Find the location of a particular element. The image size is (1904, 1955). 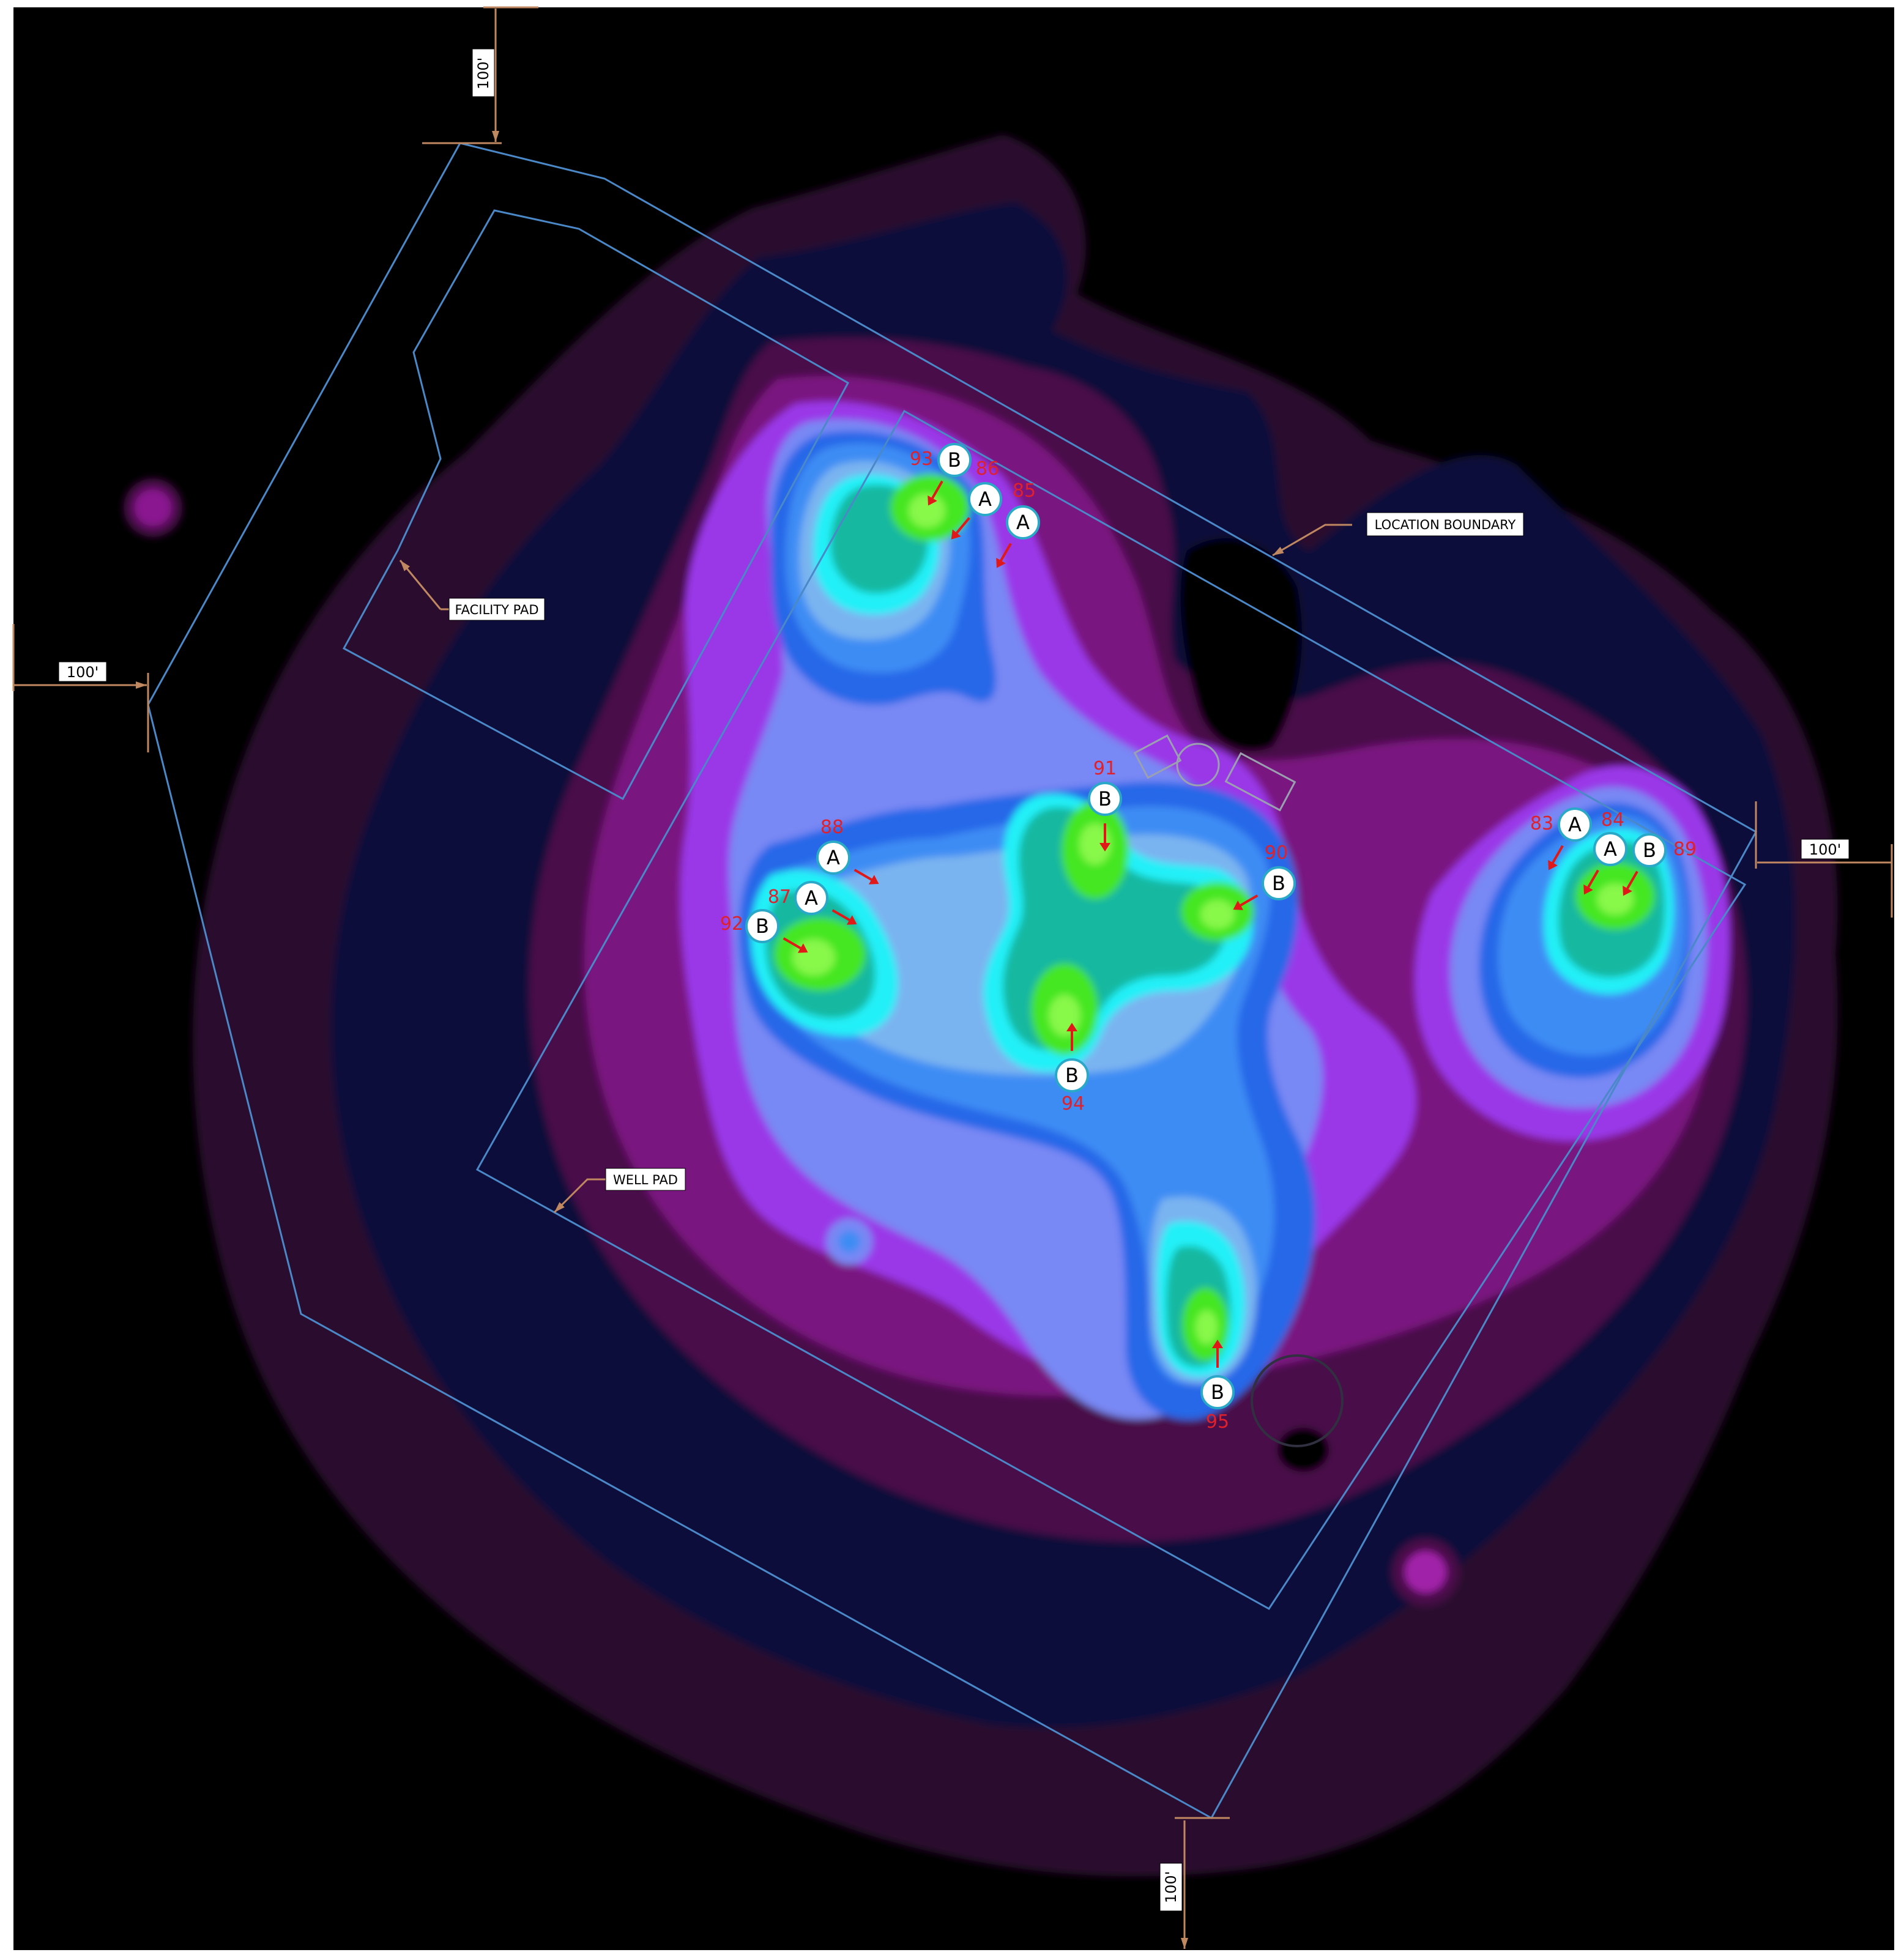

dim-bottom-label: 100' is located at coordinates (1171, 1887).